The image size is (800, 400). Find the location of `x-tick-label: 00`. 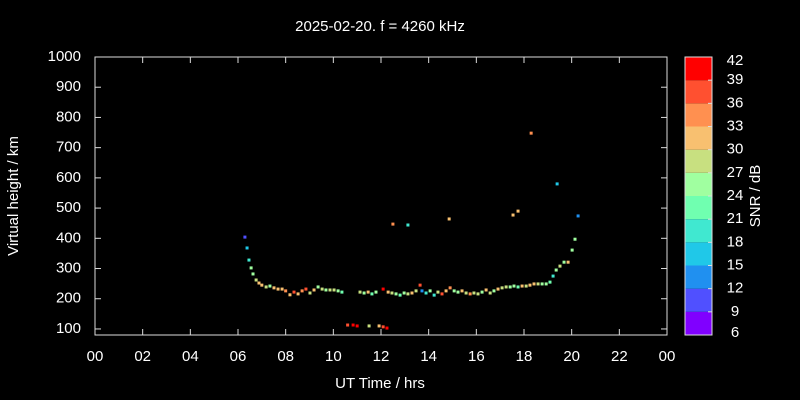

x-tick-label: 00 is located at coordinates (95, 356).